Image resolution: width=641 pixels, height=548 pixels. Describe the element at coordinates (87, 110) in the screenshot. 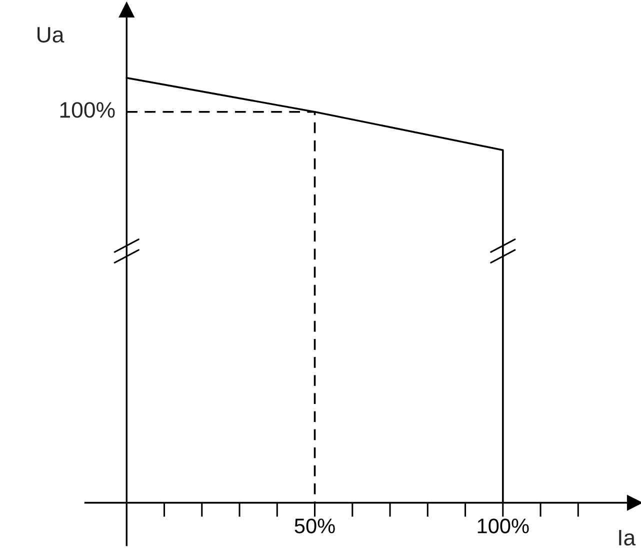

I see `annotation: 100%` at that location.